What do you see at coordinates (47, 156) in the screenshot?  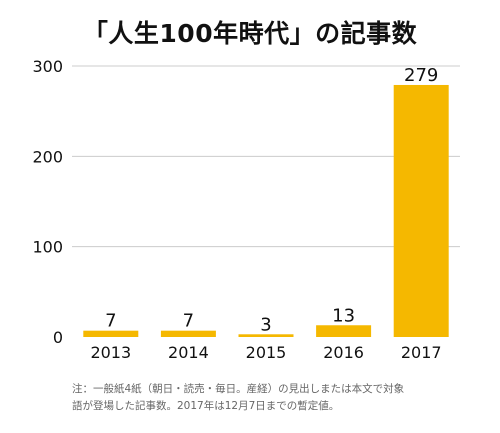 I see `y-tick-label: 200` at bounding box center [47, 156].